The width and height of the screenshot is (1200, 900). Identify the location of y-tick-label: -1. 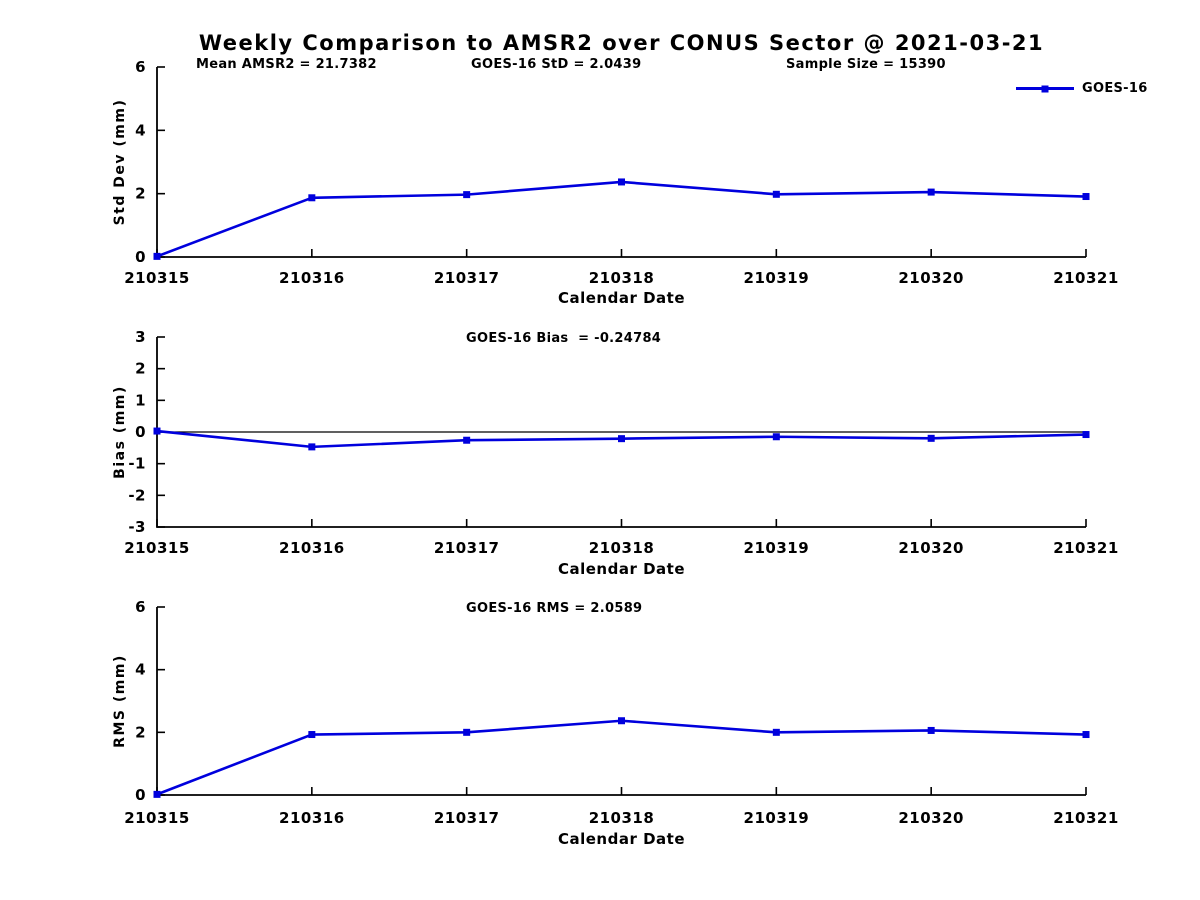
(137, 464).